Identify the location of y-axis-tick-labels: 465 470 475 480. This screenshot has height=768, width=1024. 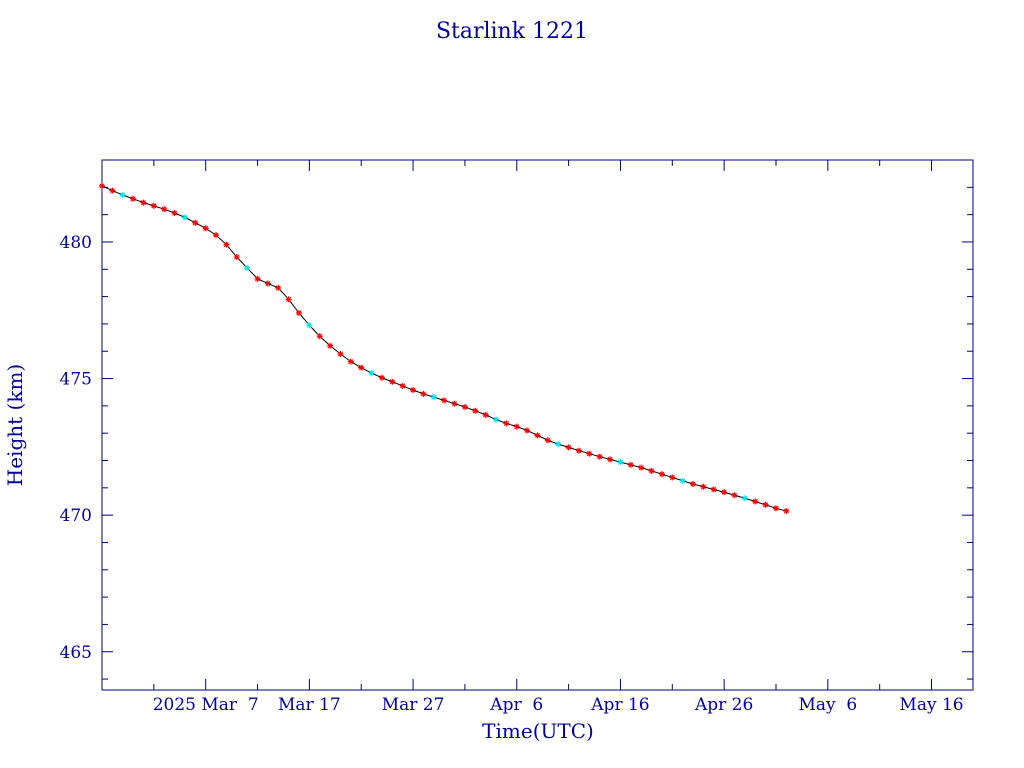
(76, 448).